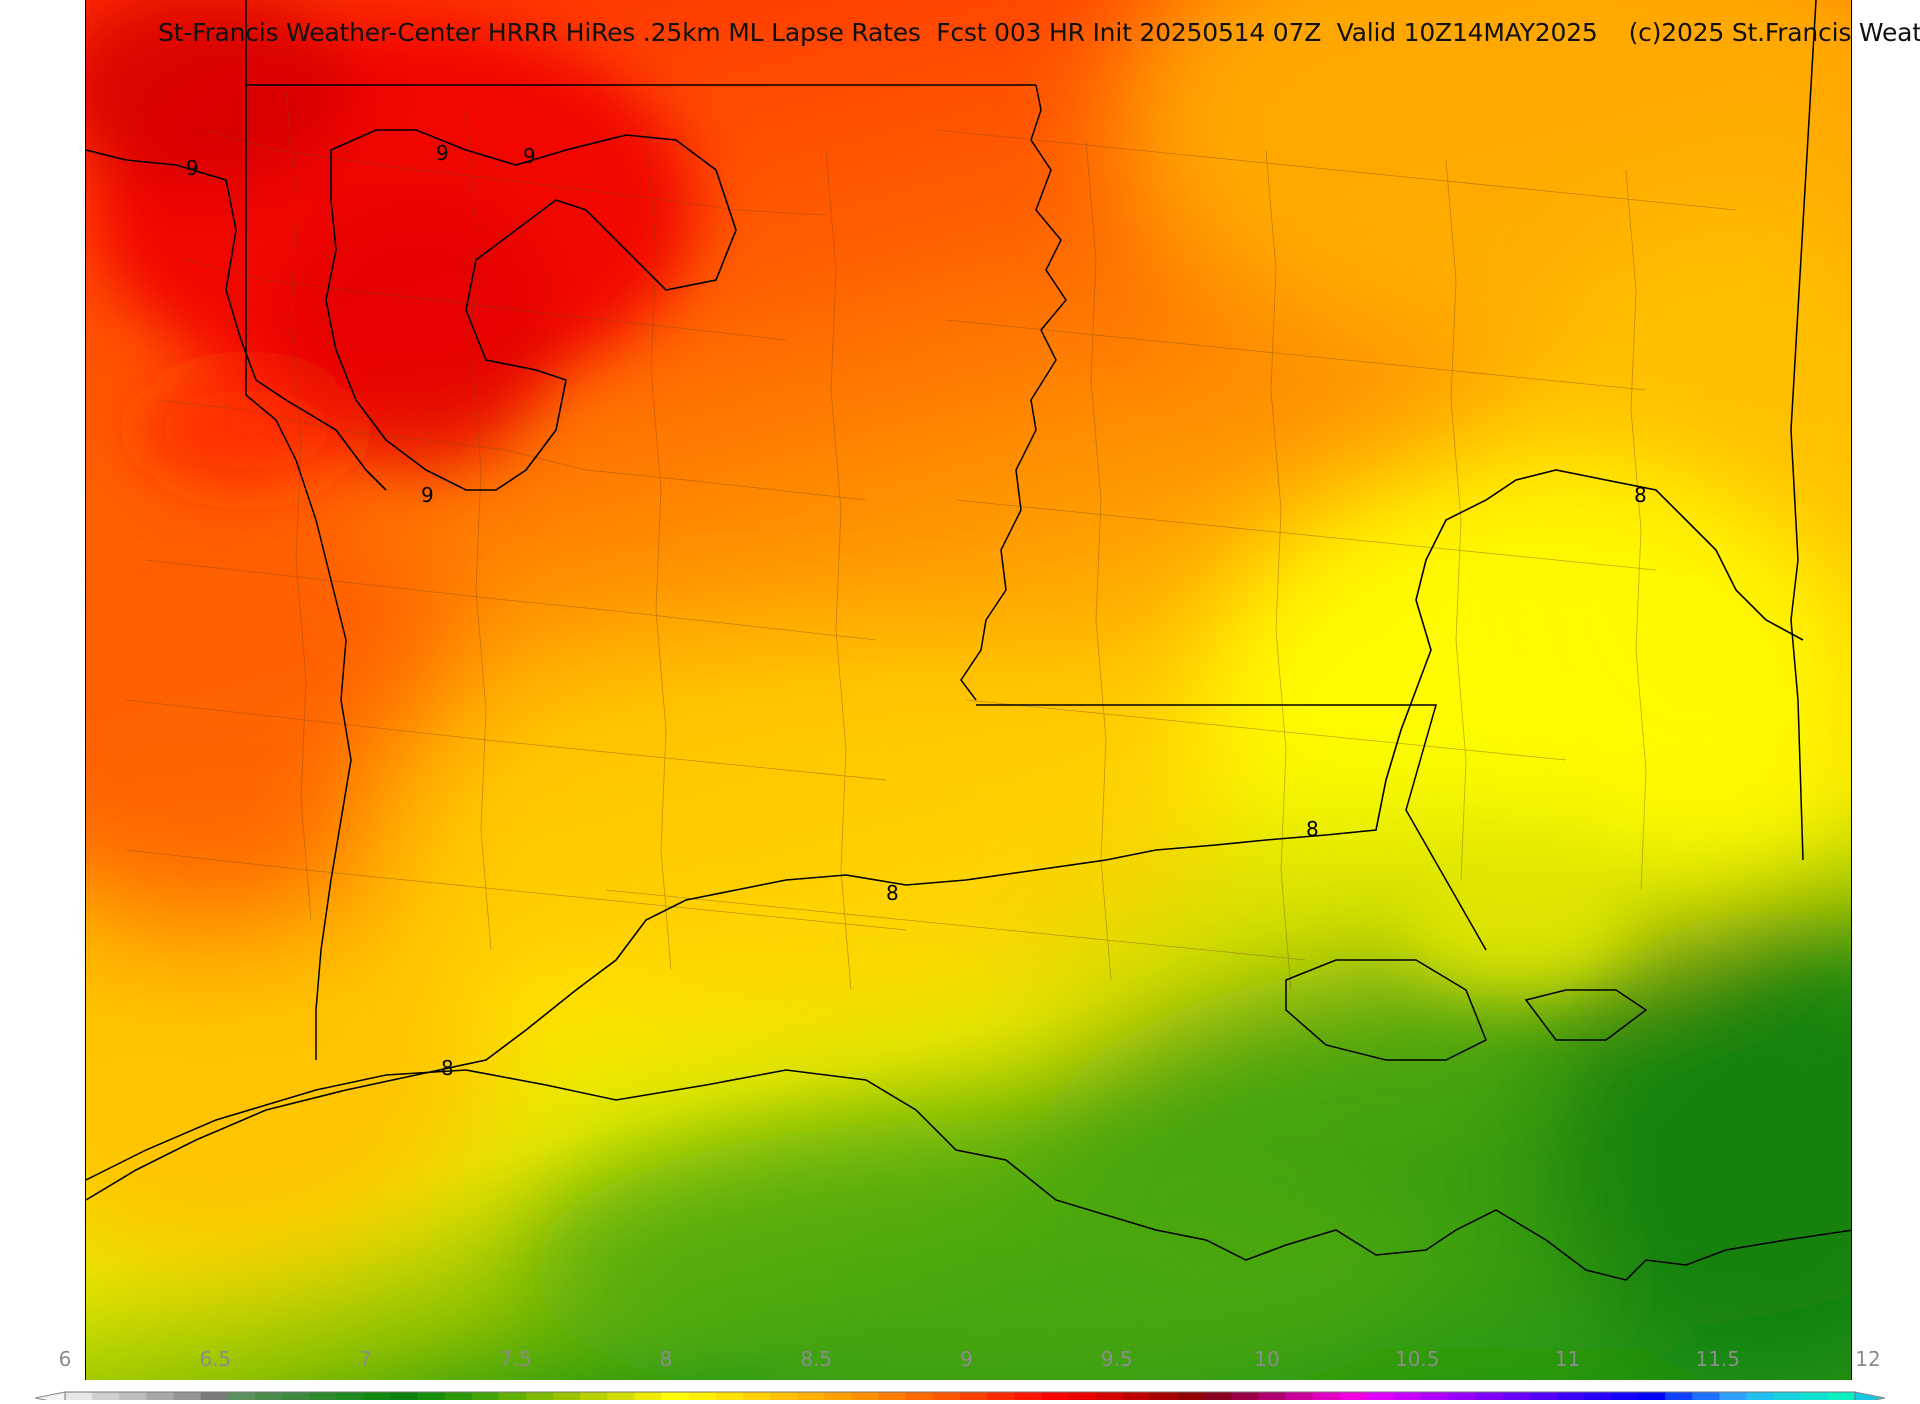  Describe the element at coordinates (1870, 1397) in the screenshot. I see `colorbar-extend-high` at that location.